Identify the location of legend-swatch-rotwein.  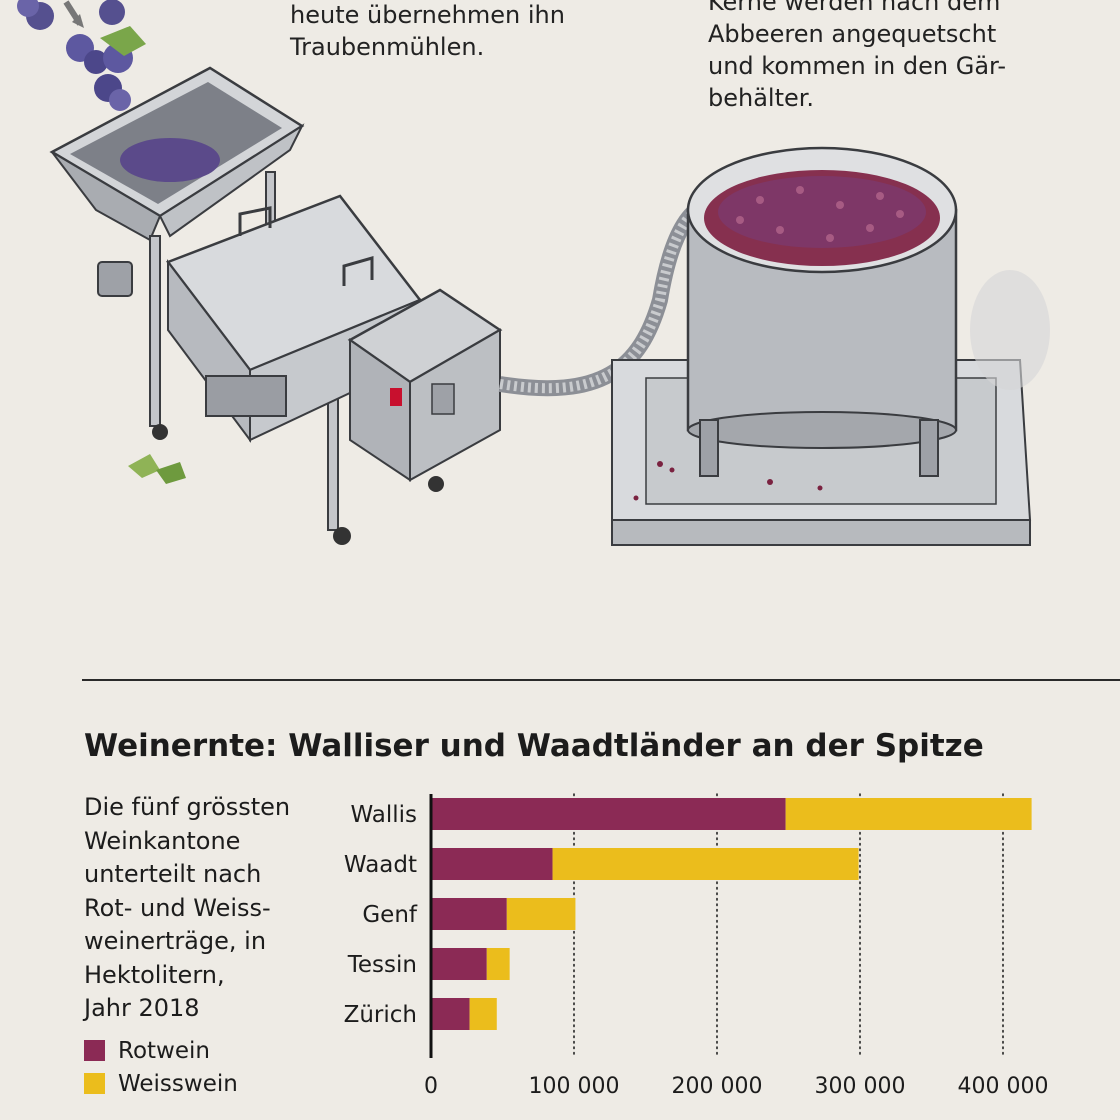
(94, 1050).